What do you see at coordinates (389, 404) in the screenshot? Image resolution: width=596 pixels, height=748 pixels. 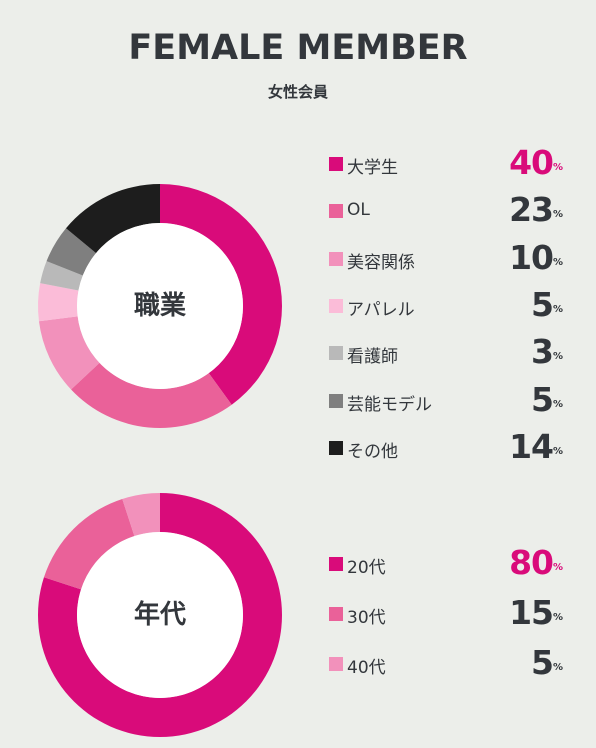 I see `legend-category-label: 芸能モデル` at bounding box center [389, 404].